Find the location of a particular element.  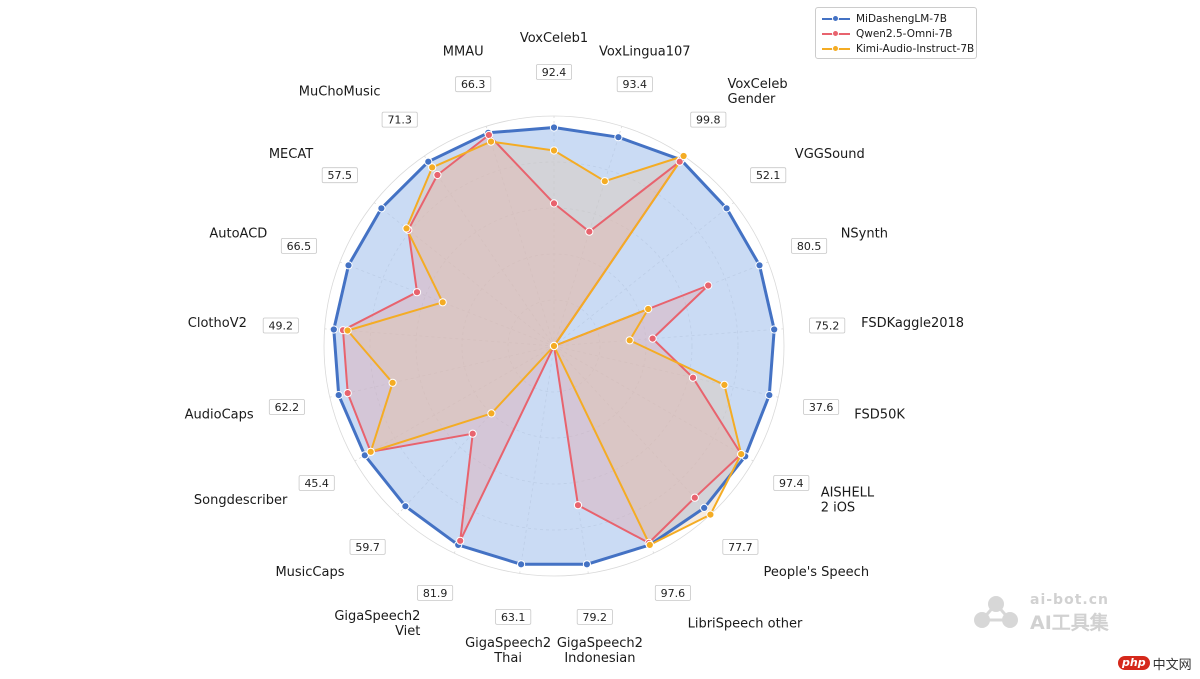

value-label: 57.5 is located at coordinates (339, 175).